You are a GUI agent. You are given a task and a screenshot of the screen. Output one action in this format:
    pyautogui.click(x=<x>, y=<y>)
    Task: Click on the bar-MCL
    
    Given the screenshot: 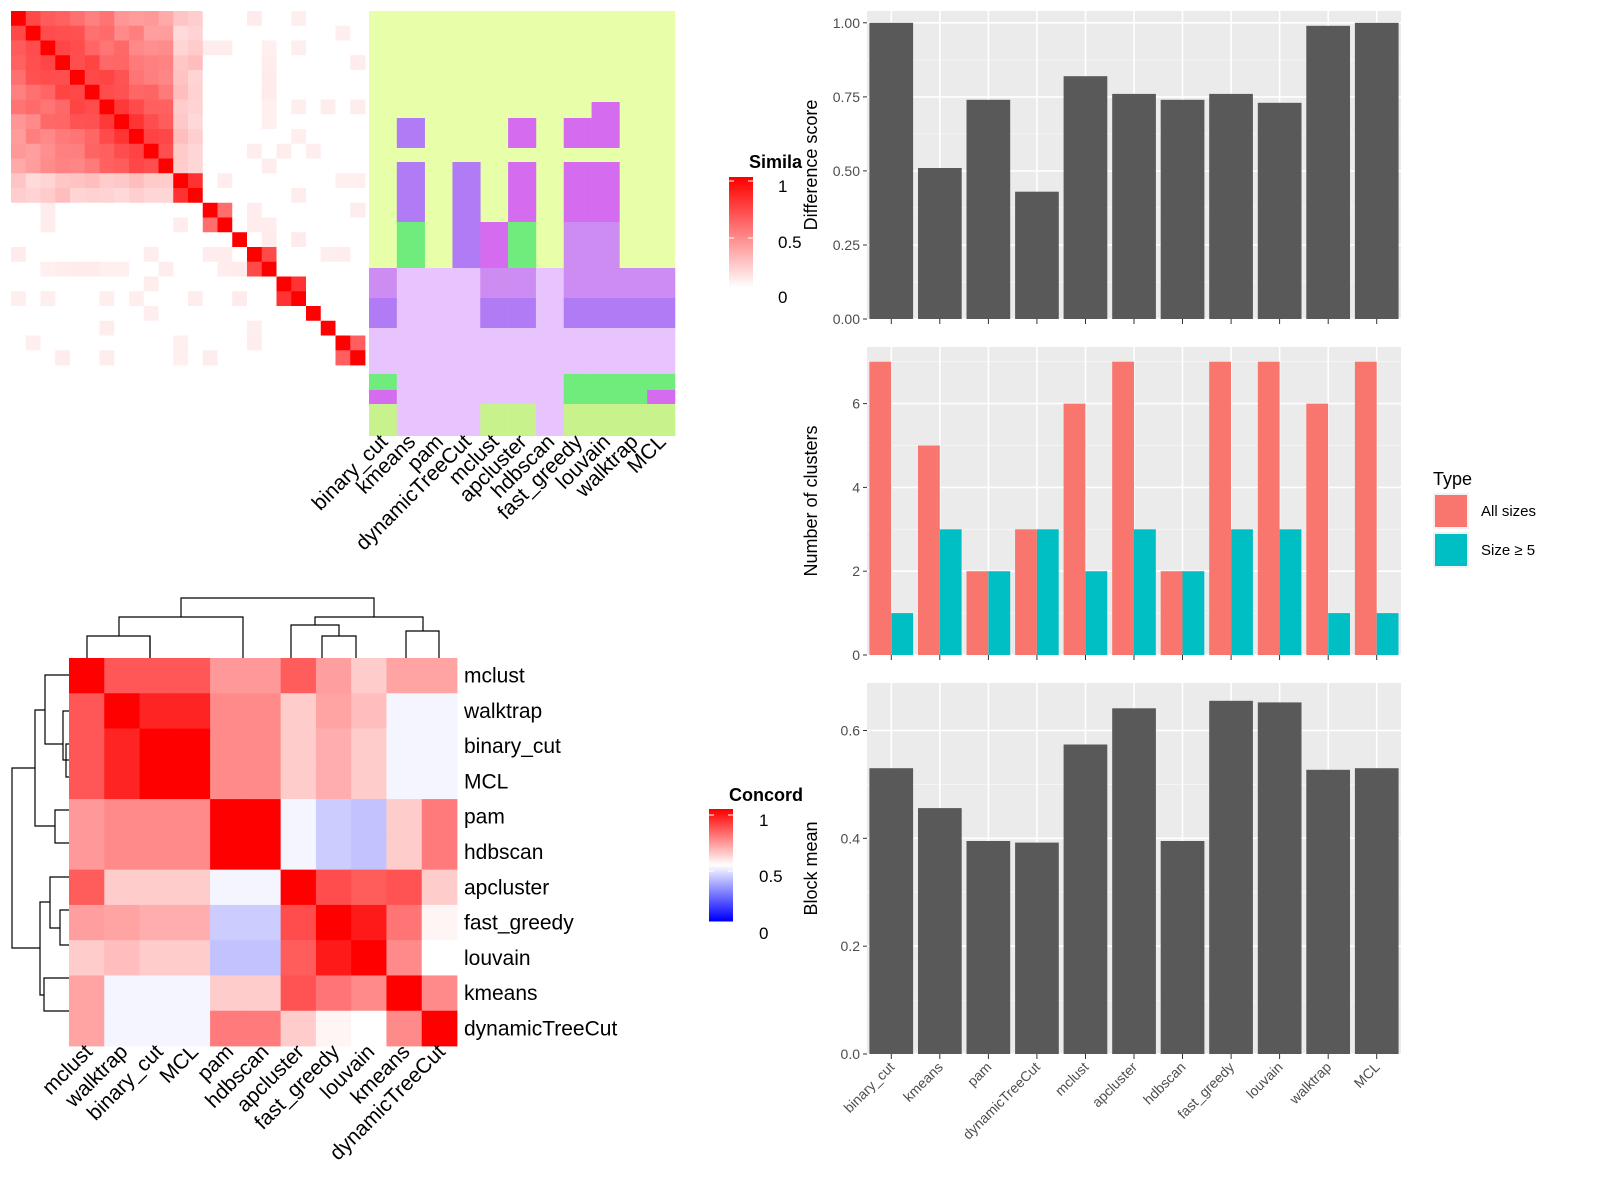 What is the action you would take?
    pyautogui.click(x=1376, y=171)
    